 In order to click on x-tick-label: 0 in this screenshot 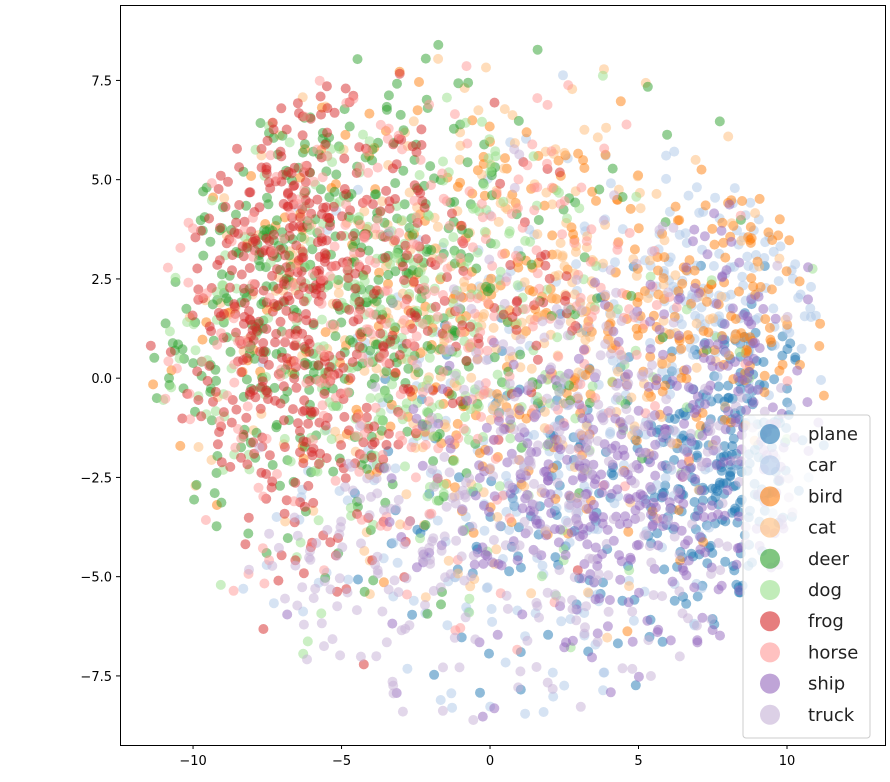, I will do `click(490, 761)`.